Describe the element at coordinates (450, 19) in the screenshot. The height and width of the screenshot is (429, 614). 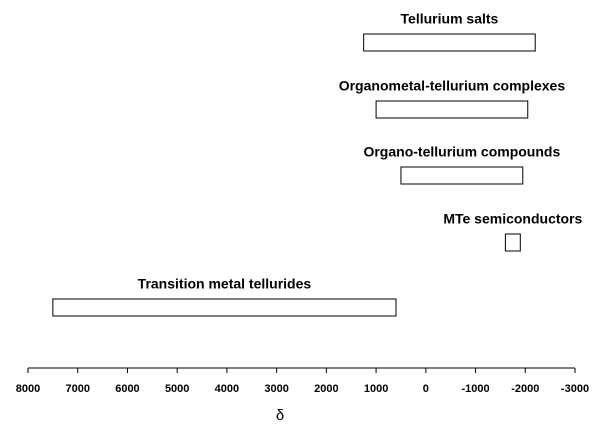
I see `bar-label: Tellurium salts` at that location.